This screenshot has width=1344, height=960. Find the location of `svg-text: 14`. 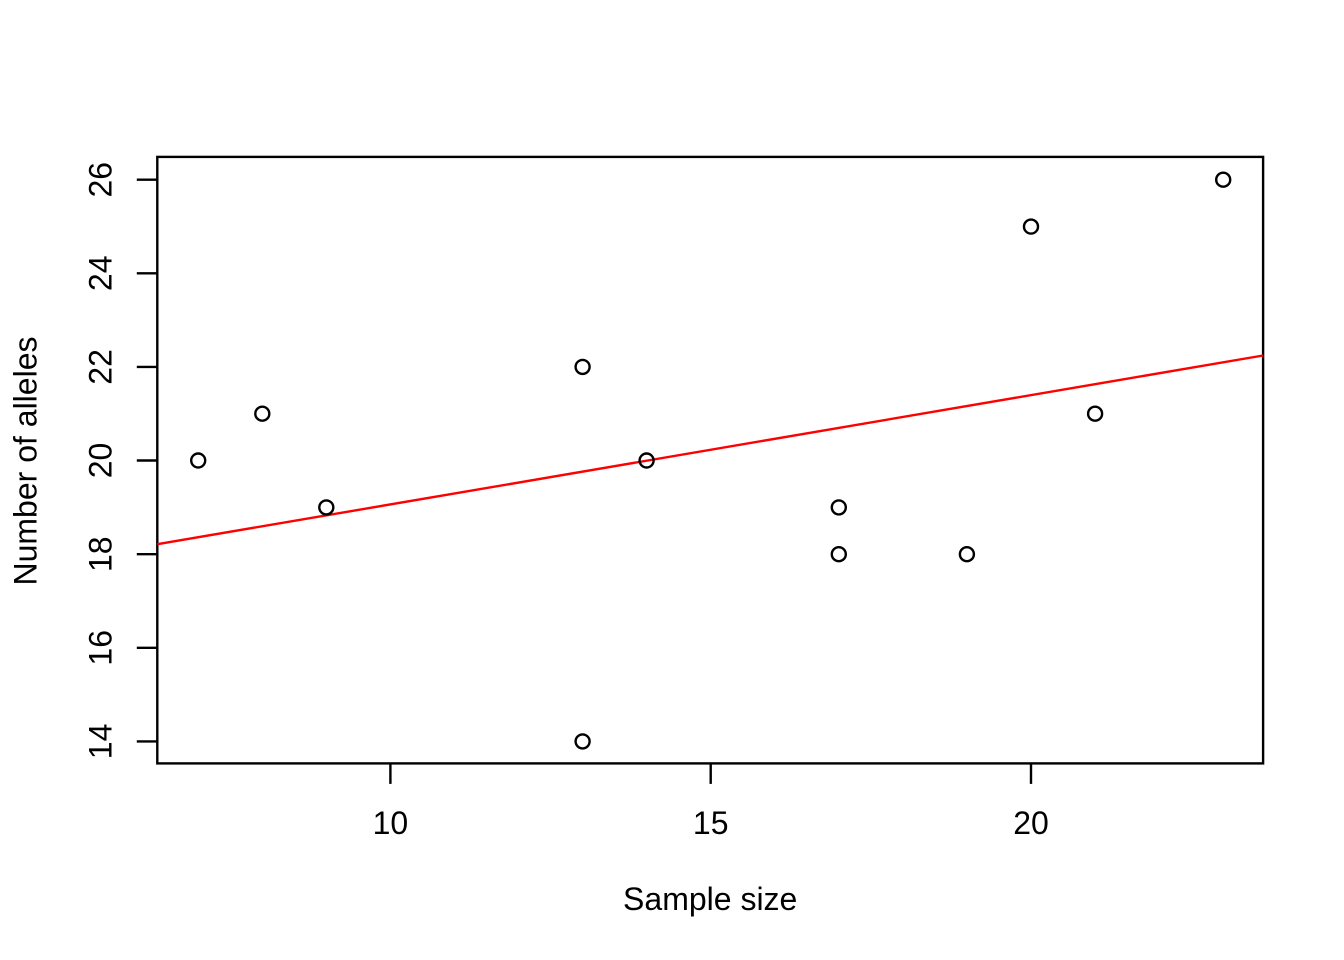

svg-text: 14 is located at coordinates (101, 742).